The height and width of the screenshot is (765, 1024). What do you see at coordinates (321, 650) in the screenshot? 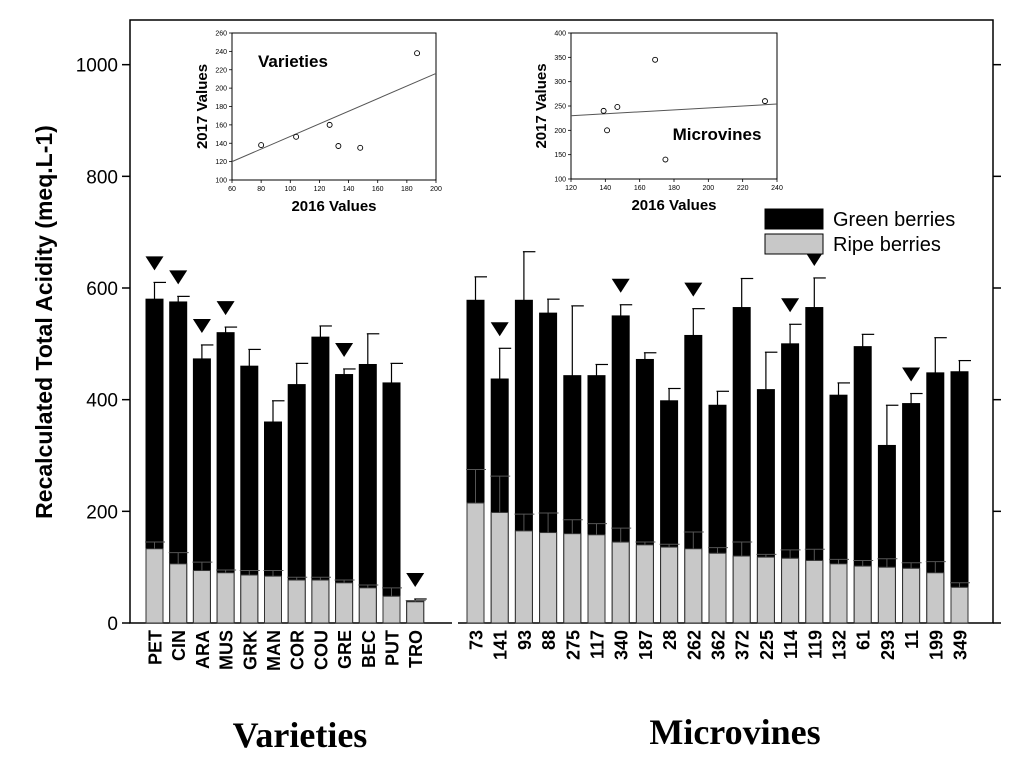
I see `category-label: COU` at bounding box center [321, 650].